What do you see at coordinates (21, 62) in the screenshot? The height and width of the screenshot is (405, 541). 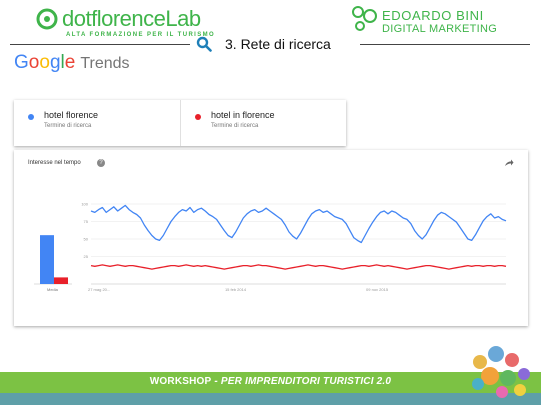 I see `google-letter: G` at bounding box center [21, 62].